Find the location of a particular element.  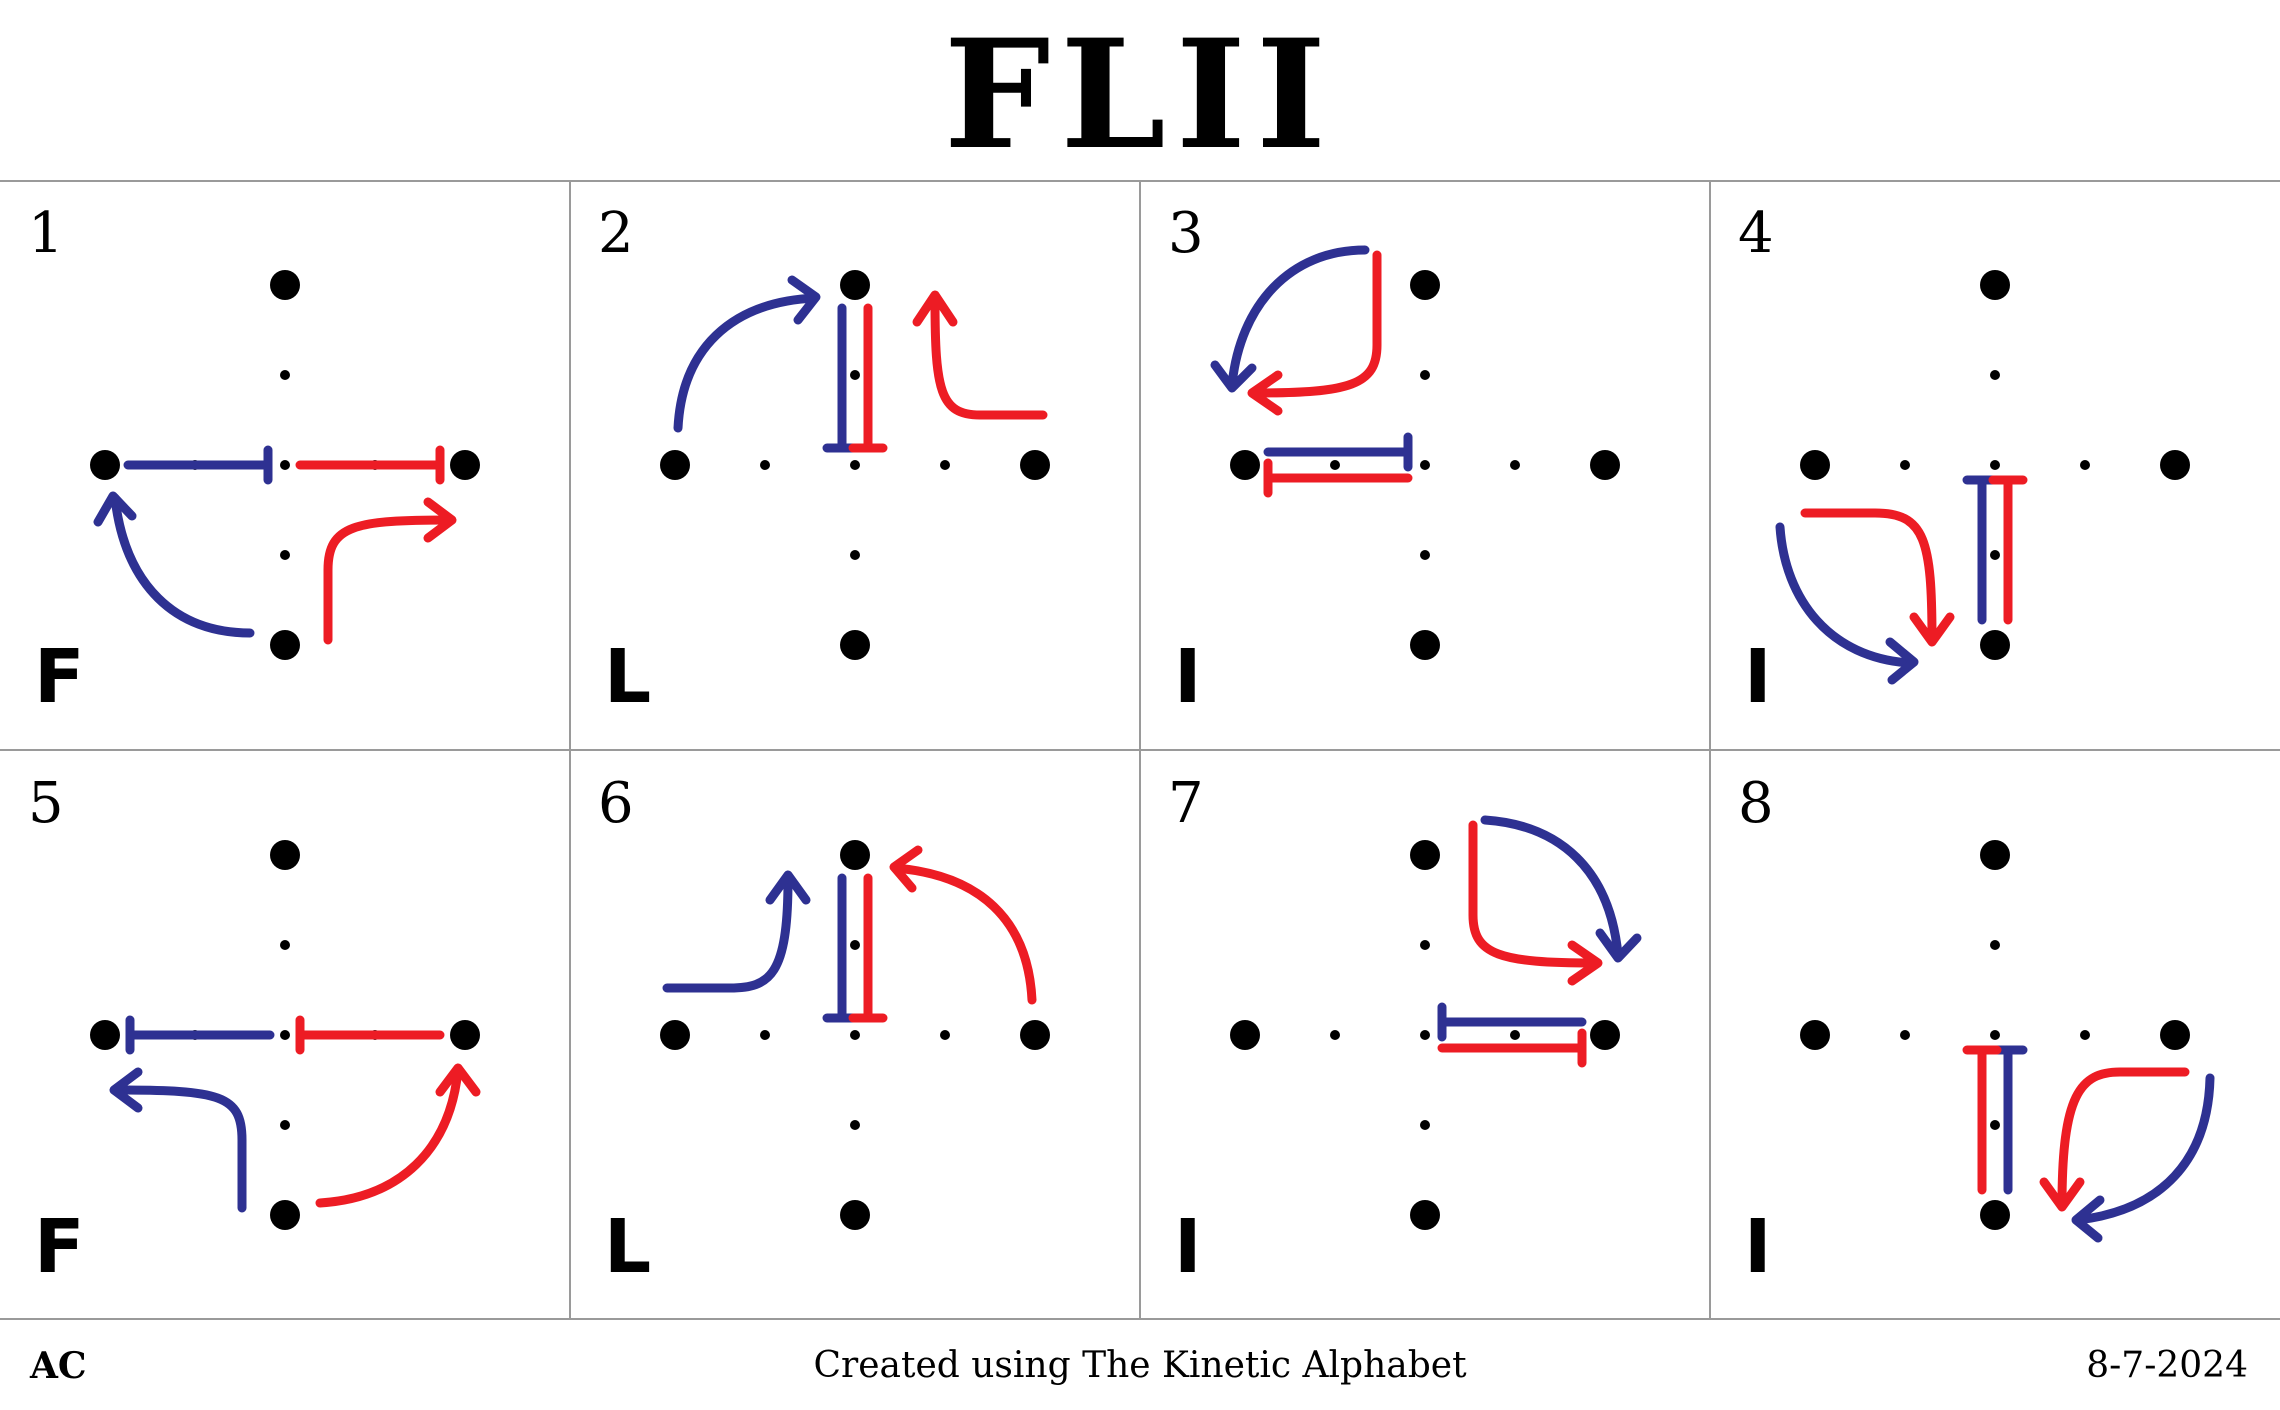

cell-number: 3 is located at coordinates (1186, 233).